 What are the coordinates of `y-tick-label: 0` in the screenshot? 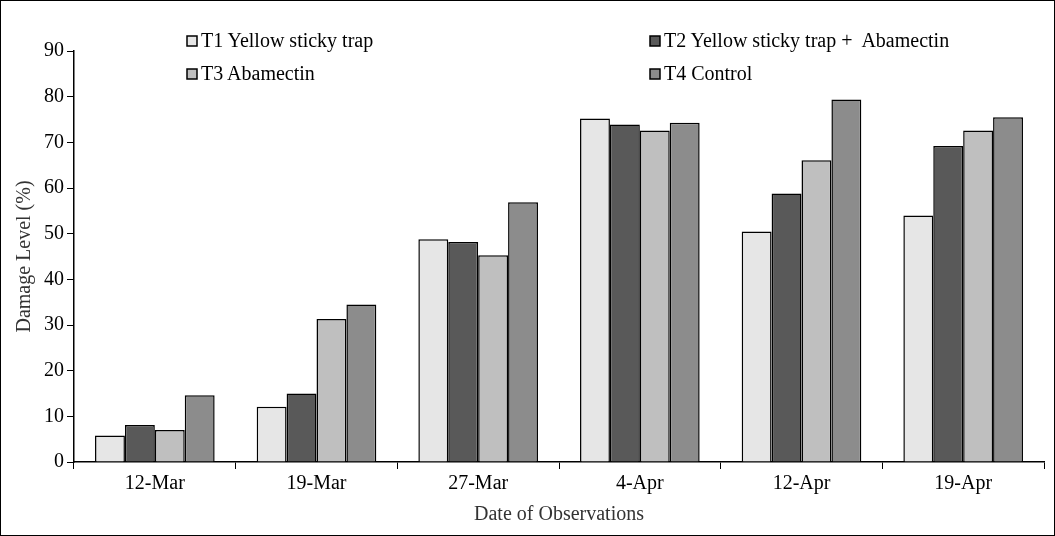 It's located at (59, 460).